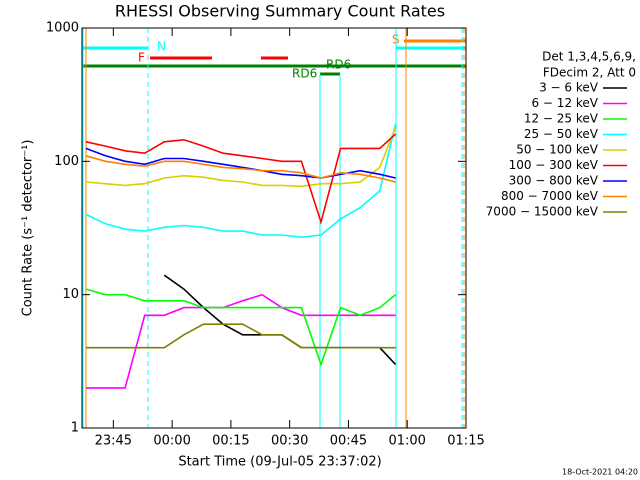 The height and width of the screenshot is (480, 640). Describe the element at coordinates (589, 57) in the screenshot. I see `legend-header: Det 1,3,4,5,6,9,` at that location.